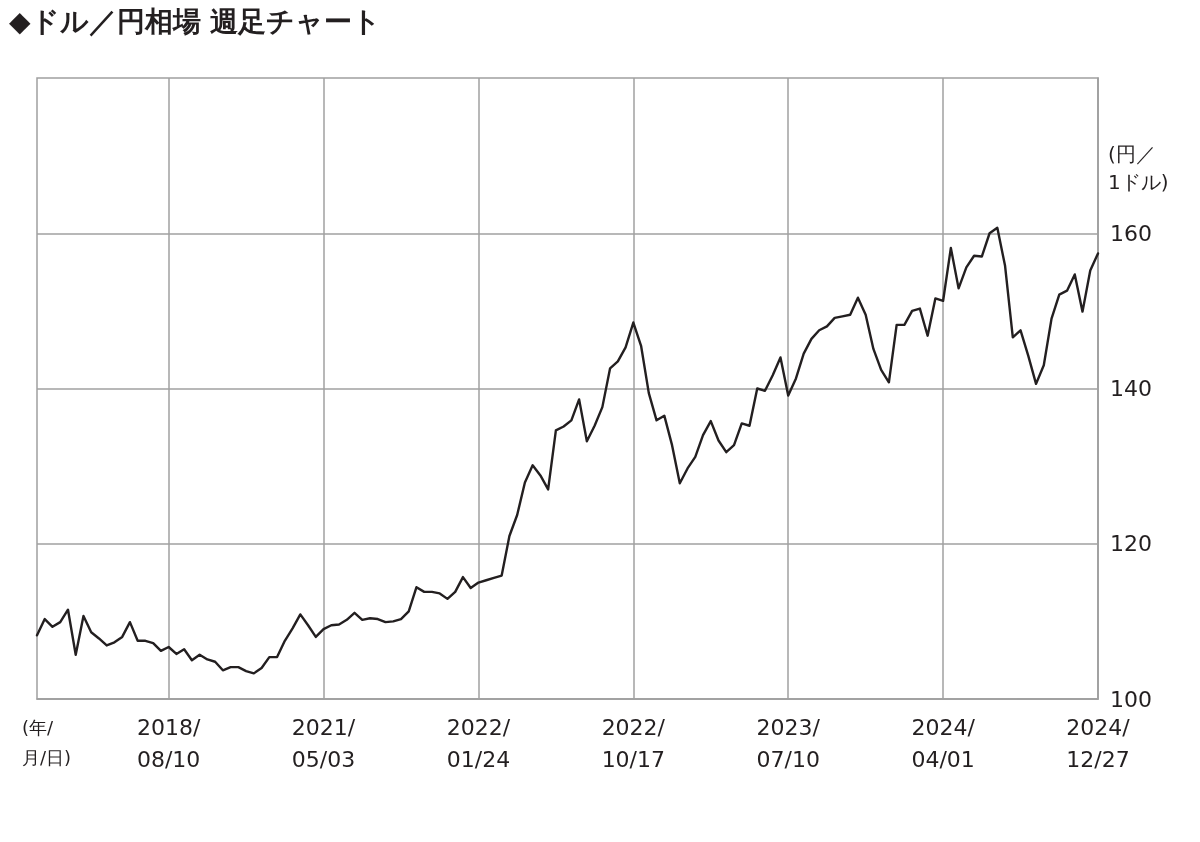 The height and width of the screenshot is (842, 1200). Describe the element at coordinates (633, 743) in the screenshot. I see `x-tick-label: 2022/ 10/17` at that location.